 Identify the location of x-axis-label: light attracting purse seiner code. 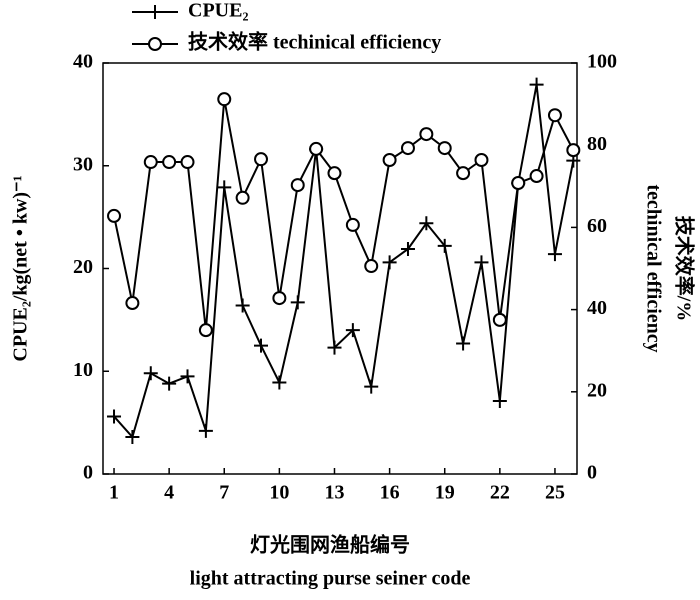
(330, 579).